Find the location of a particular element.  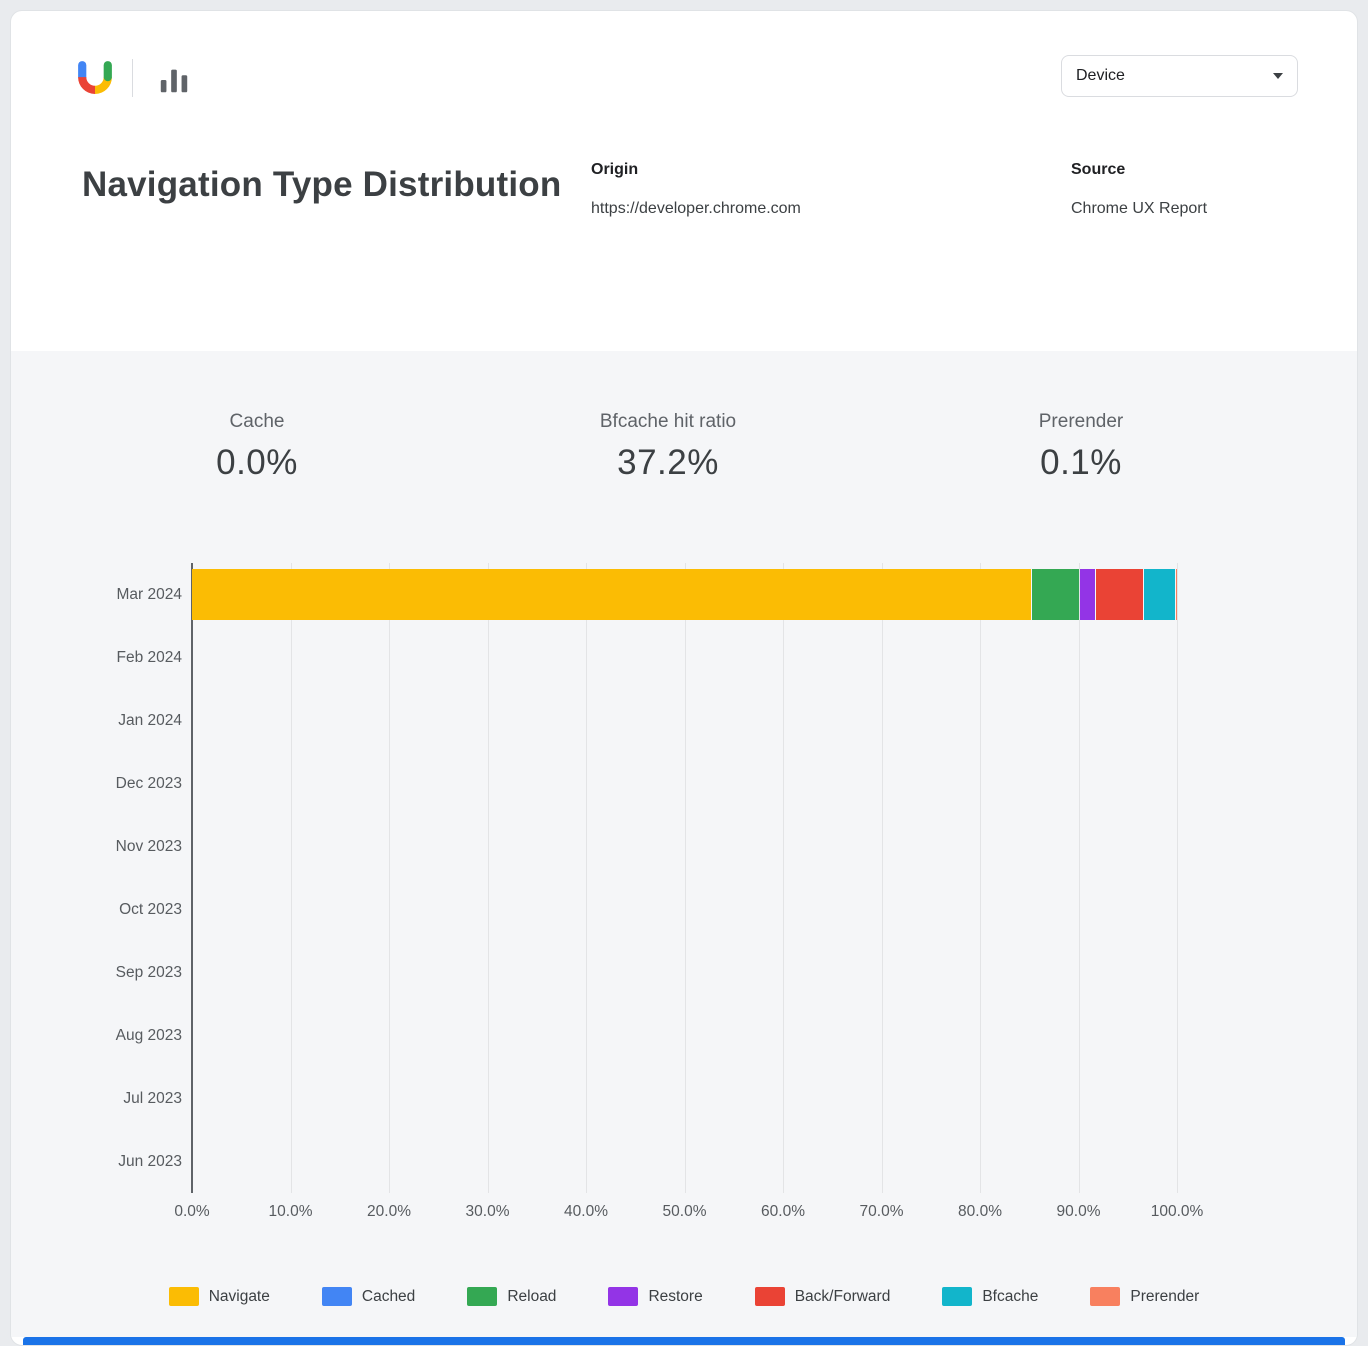

x-axis-tick-label: 60.0% is located at coordinates (783, 1211).